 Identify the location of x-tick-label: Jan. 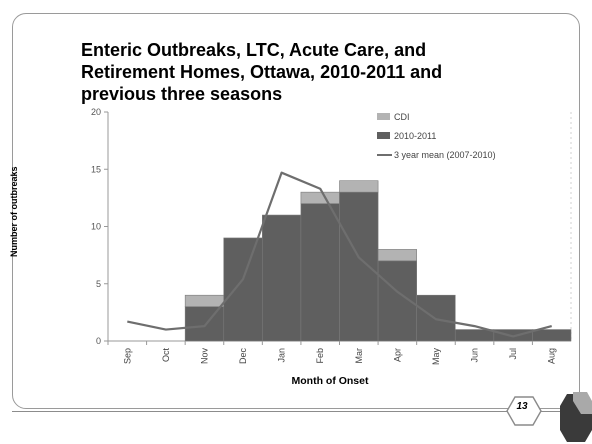
(282, 355).